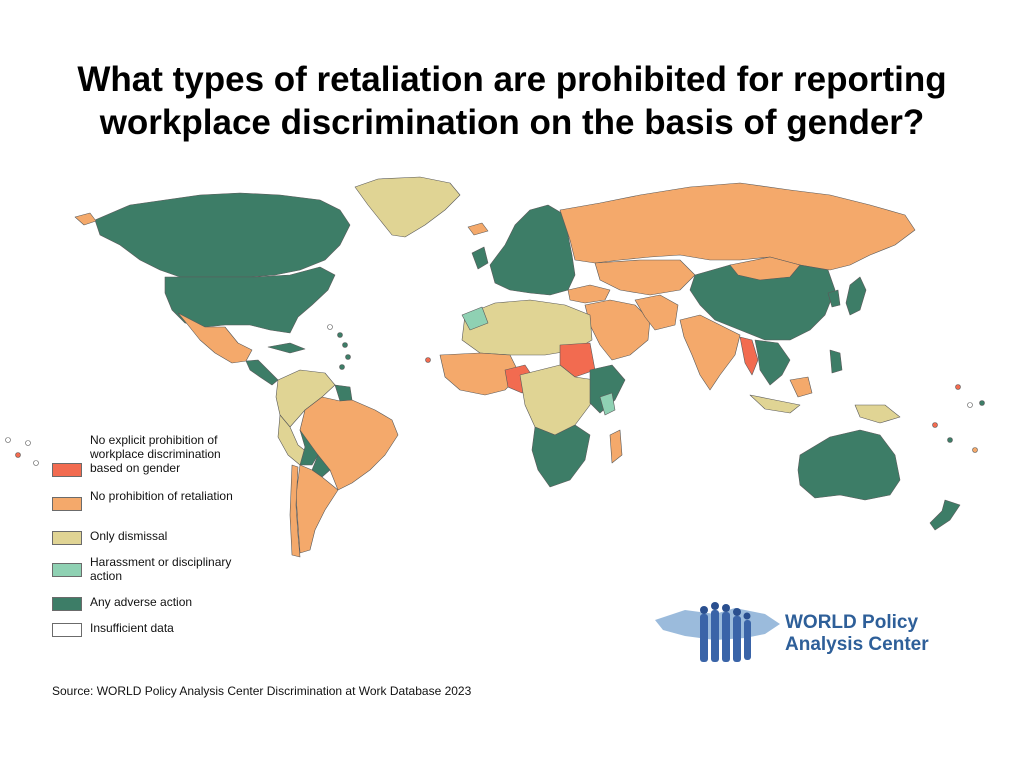  Describe the element at coordinates (475, 318) in the screenshot. I see `region-morocco` at that location.